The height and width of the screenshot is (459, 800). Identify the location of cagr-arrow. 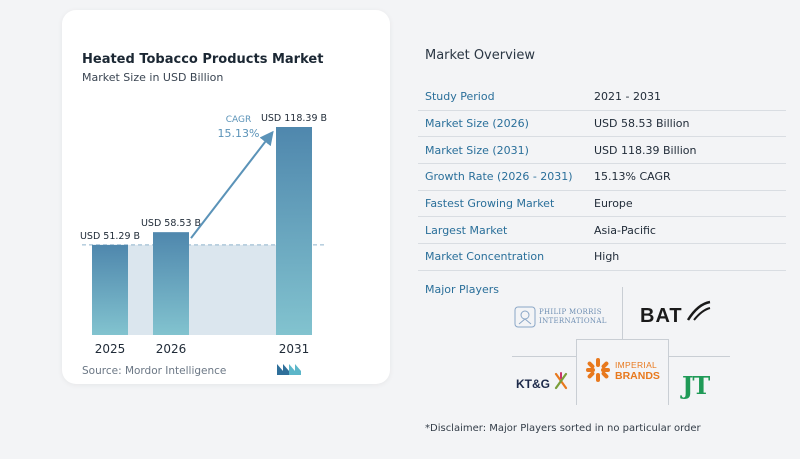
(232, 184).